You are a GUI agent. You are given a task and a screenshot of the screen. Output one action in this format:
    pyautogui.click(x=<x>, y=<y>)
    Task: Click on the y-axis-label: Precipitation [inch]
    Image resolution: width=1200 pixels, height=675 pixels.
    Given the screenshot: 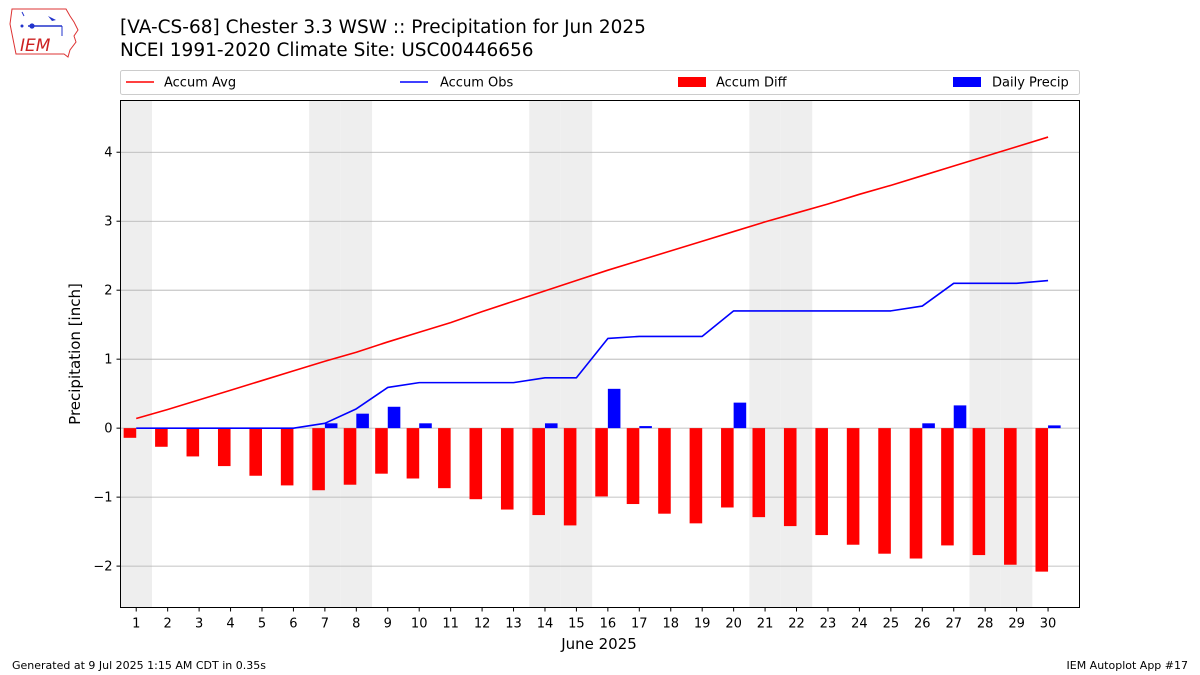 What is the action you would take?
    pyautogui.click(x=75, y=354)
    